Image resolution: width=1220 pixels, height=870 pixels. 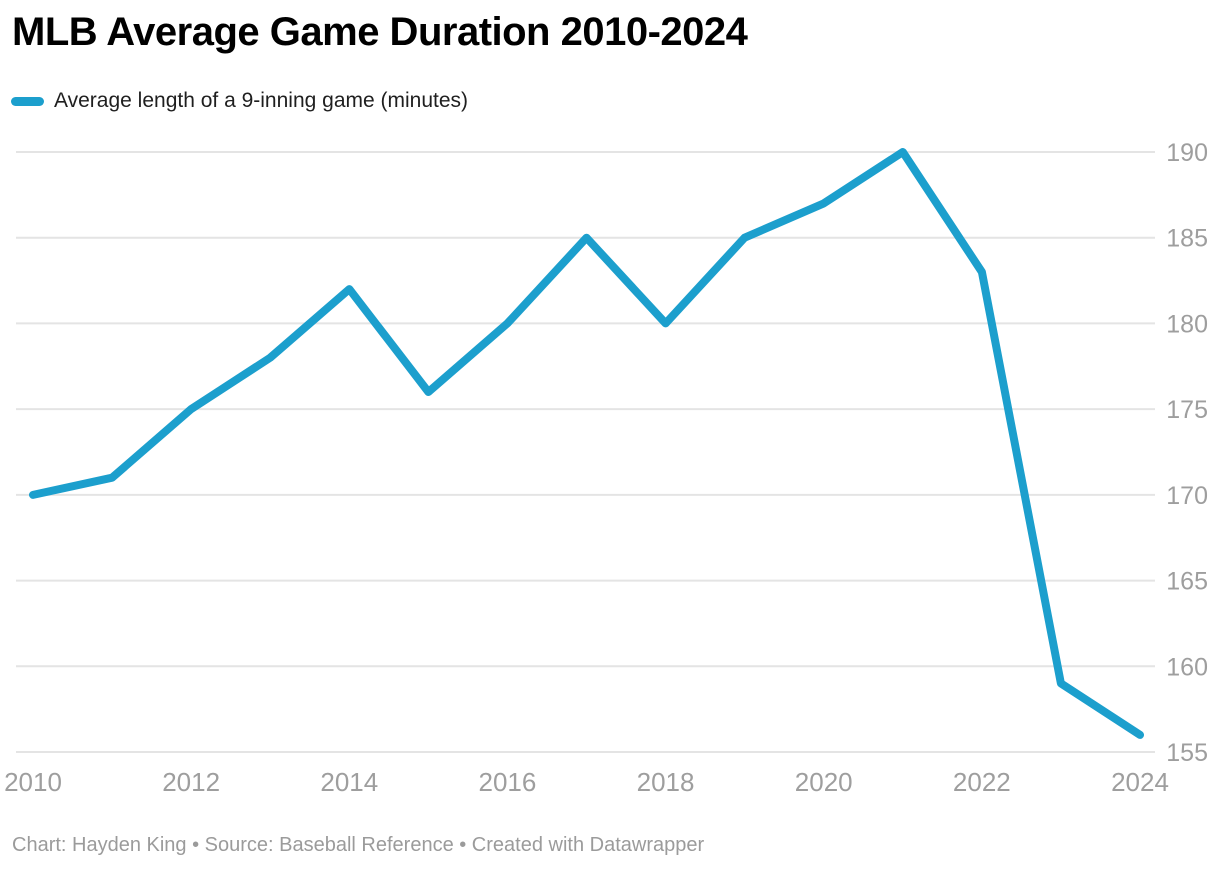 What do you see at coordinates (349, 782) in the screenshot?
I see `x-tick-label: 2014` at bounding box center [349, 782].